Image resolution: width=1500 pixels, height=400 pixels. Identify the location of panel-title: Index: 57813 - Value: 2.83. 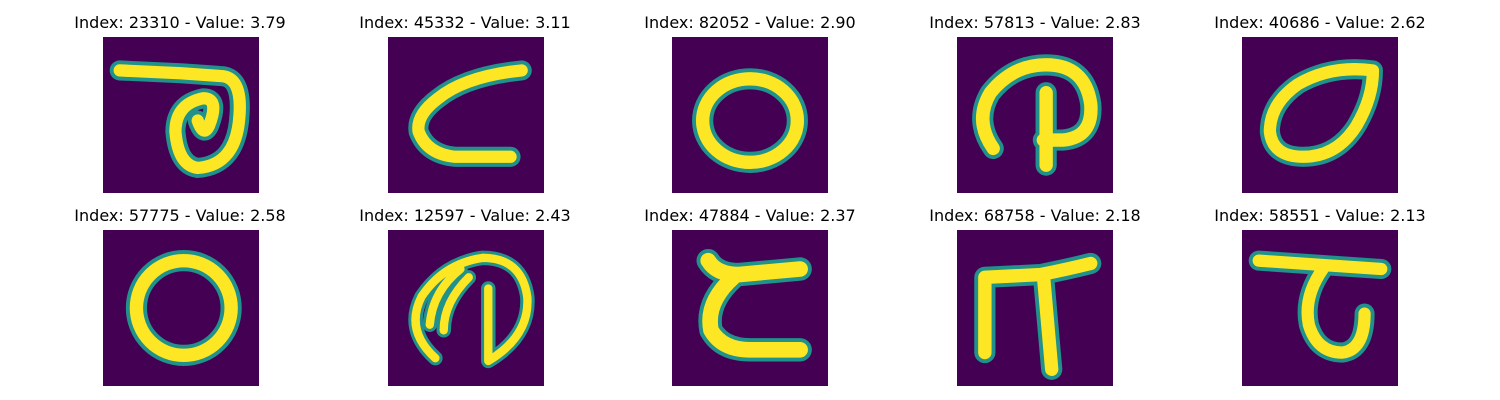
(1035, 22).